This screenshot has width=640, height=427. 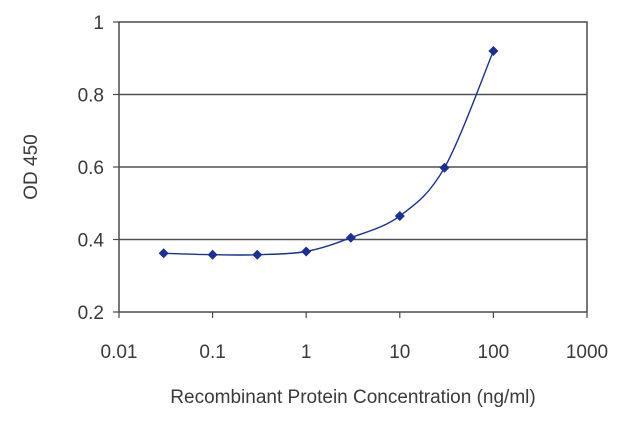 What do you see at coordinates (494, 352) in the screenshot?
I see `x-tick-label: 100` at bounding box center [494, 352].